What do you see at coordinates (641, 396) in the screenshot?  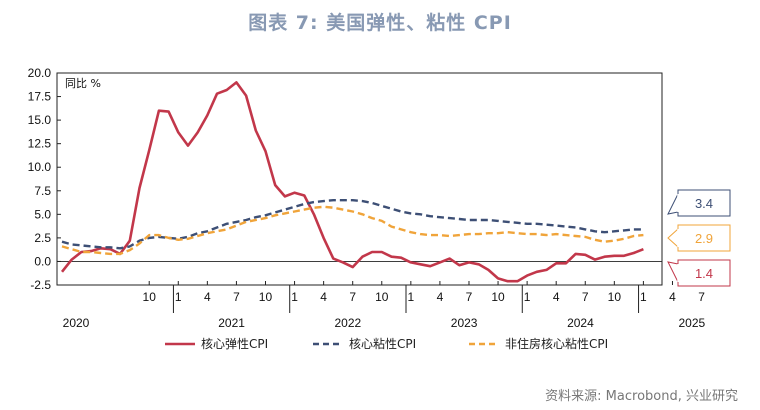 I see `source-note: 资料来源: Macrobond, 兴业研究` at bounding box center [641, 396].